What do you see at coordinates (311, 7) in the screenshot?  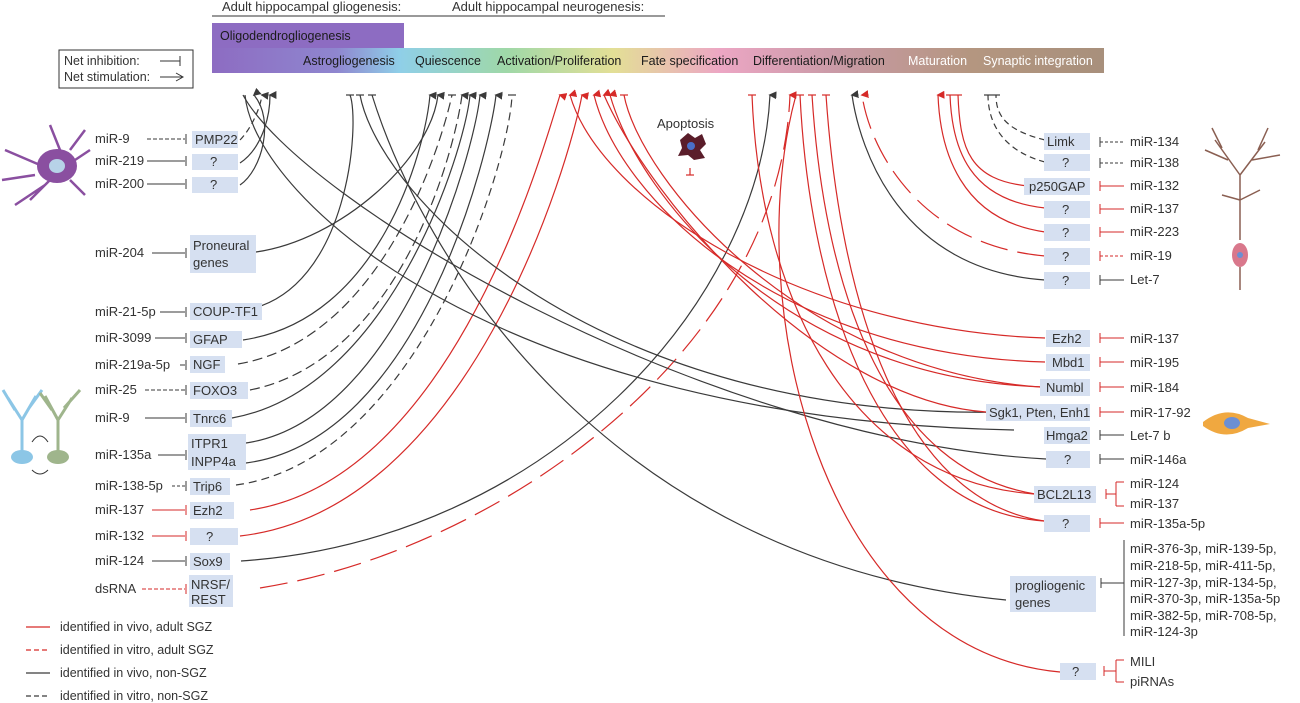 I see `gliogenesis-header: Adult hippocampal gliogenesis:` at bounding box center [311, 7].